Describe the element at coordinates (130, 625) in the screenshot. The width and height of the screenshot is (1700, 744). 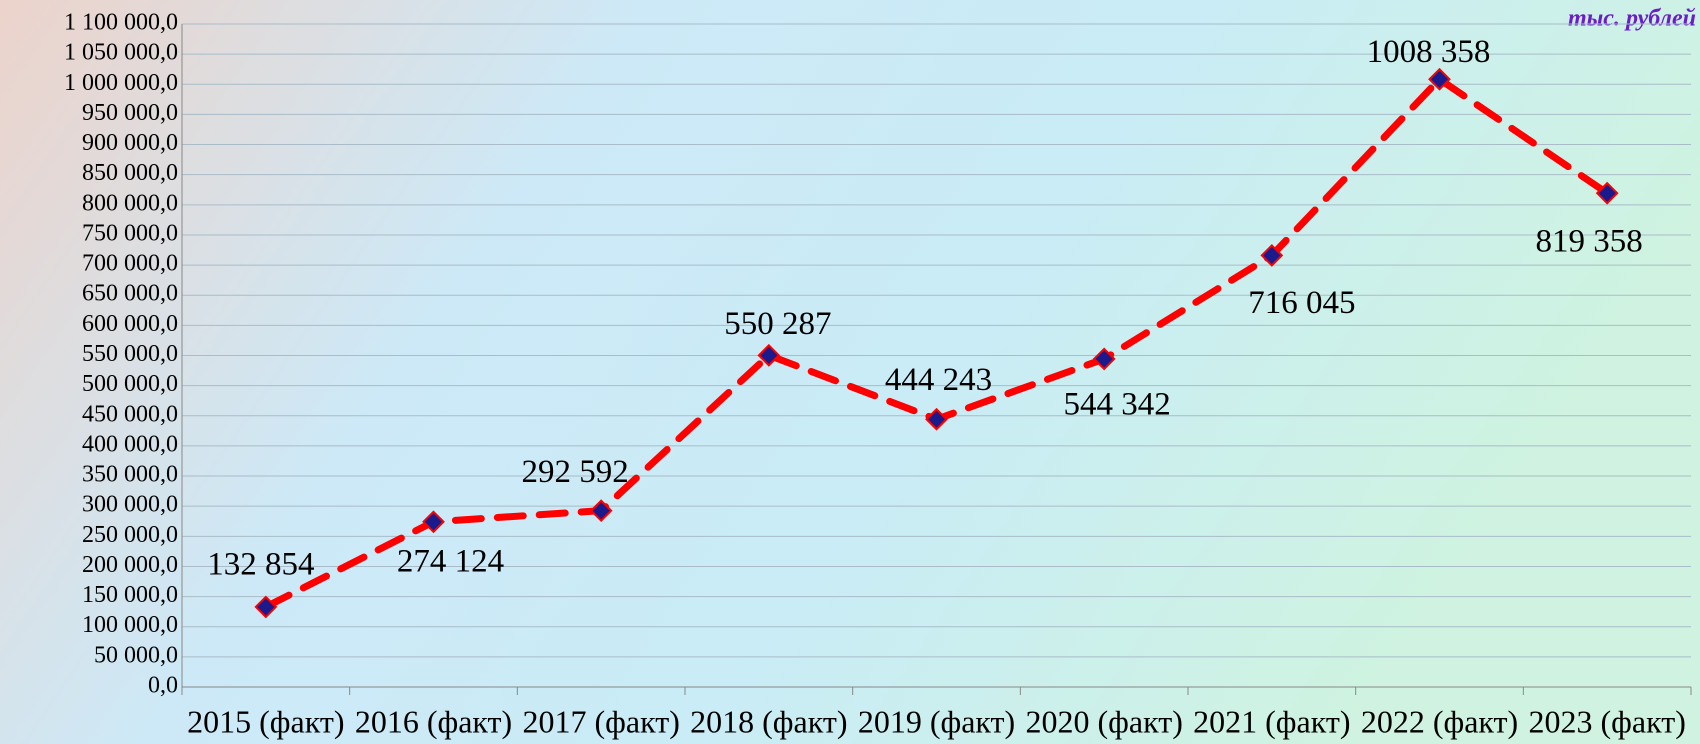
I see `y-tick-label: 100 000,0` at that location.